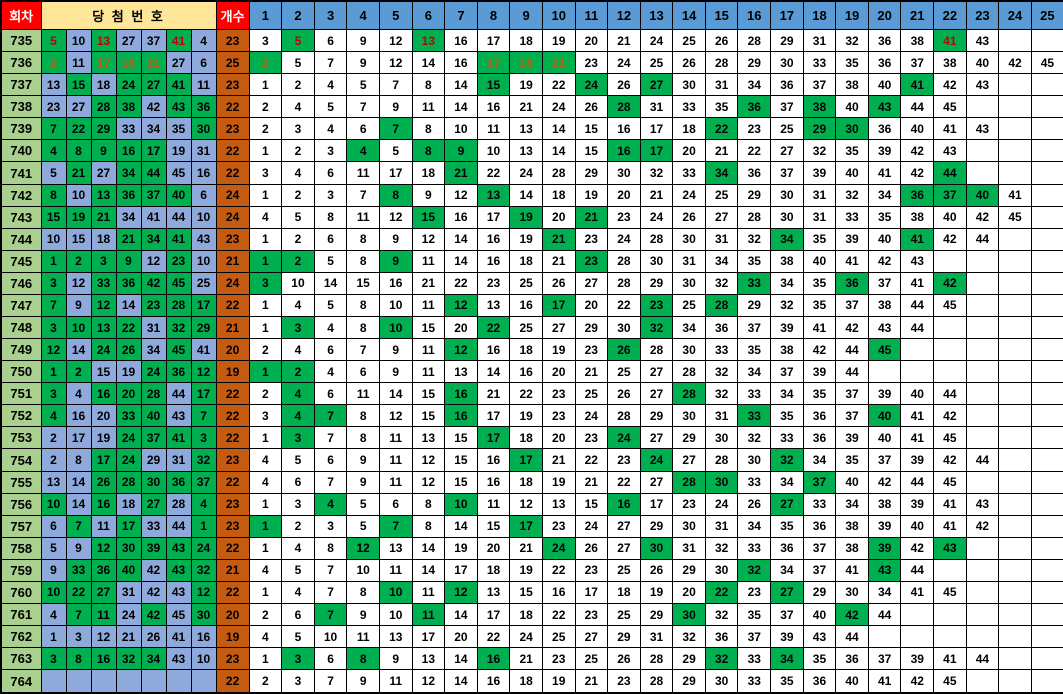 The width and height of the screenshot is (1063, 694). I want to click on winning-number-cell: 42, so click(153, 592).